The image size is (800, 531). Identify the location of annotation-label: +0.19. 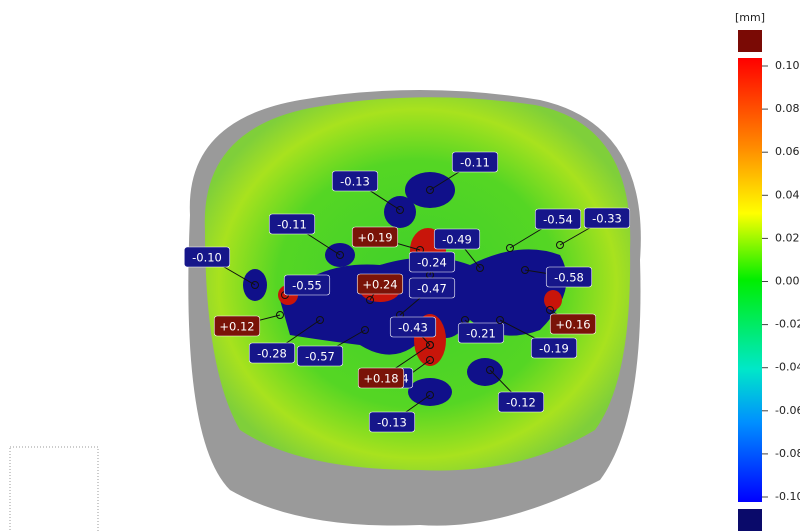
(374, 238).